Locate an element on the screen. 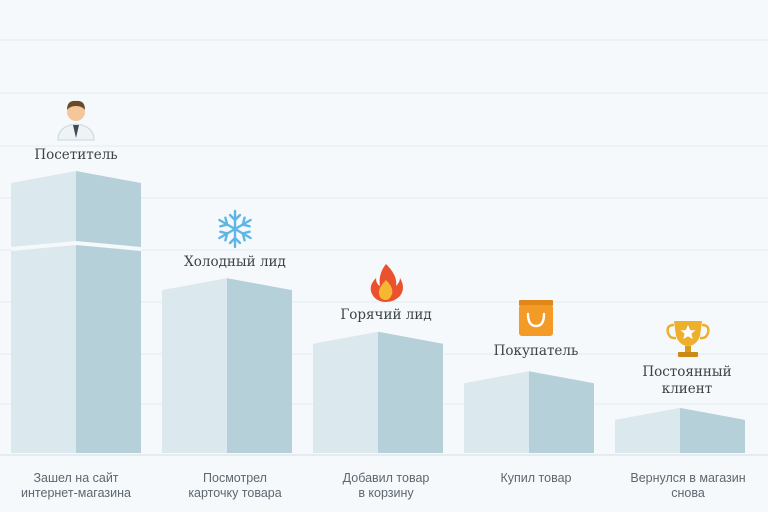 Image resolution: width=768 pixels, height=512 pixels. funnel-block-cold-lead is located at coordinates (227, 365).